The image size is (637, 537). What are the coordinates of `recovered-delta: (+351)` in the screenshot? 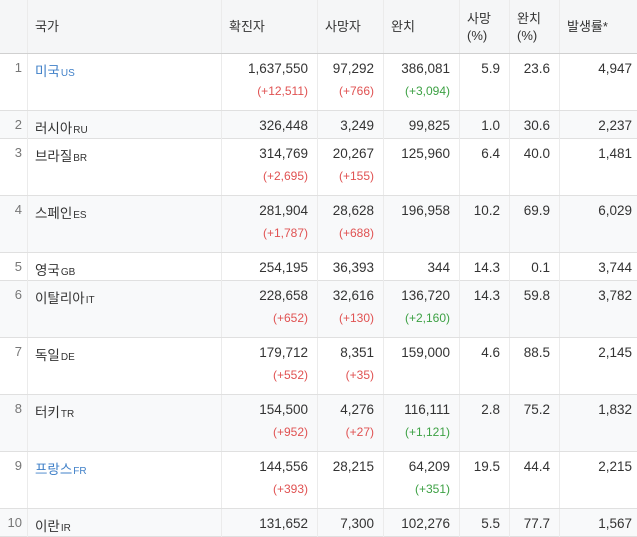 It's located at (432, 489).